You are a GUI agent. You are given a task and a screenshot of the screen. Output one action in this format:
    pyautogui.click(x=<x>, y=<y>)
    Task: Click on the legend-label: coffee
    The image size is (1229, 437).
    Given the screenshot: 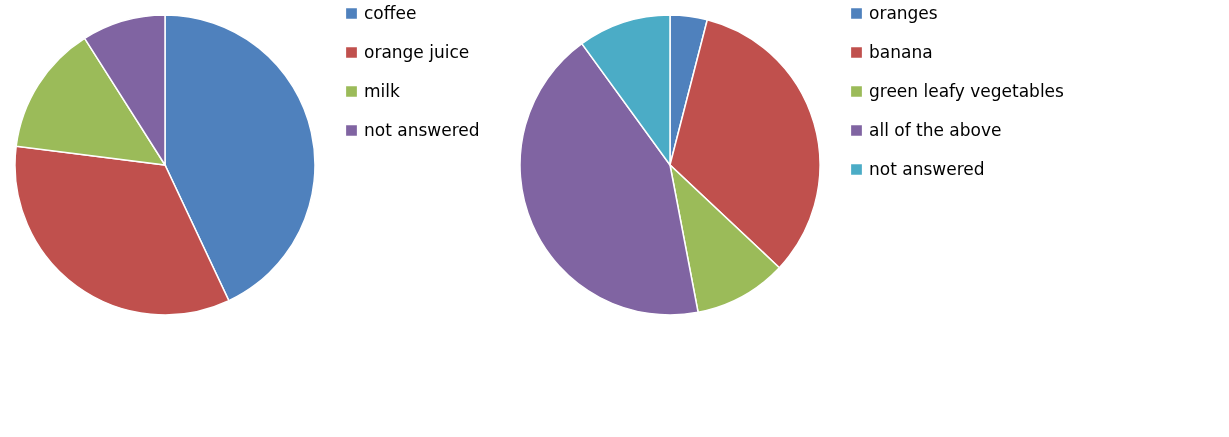 What is the action you would take?
    pyautogui.click(x=390, y=12)
    